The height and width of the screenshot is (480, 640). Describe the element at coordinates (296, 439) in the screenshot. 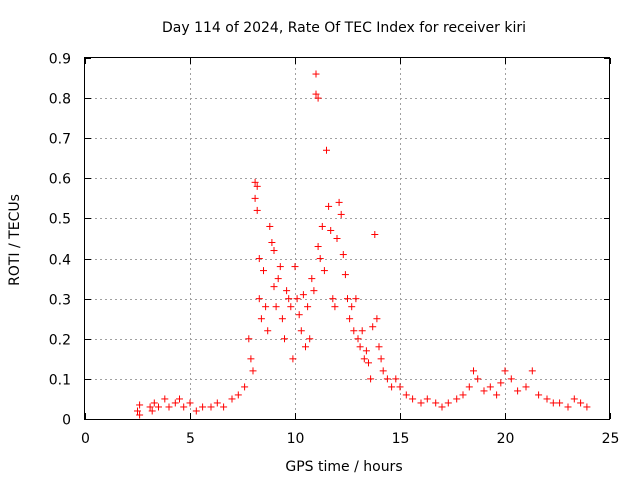

I see `x-tick-label: 10` at that location.